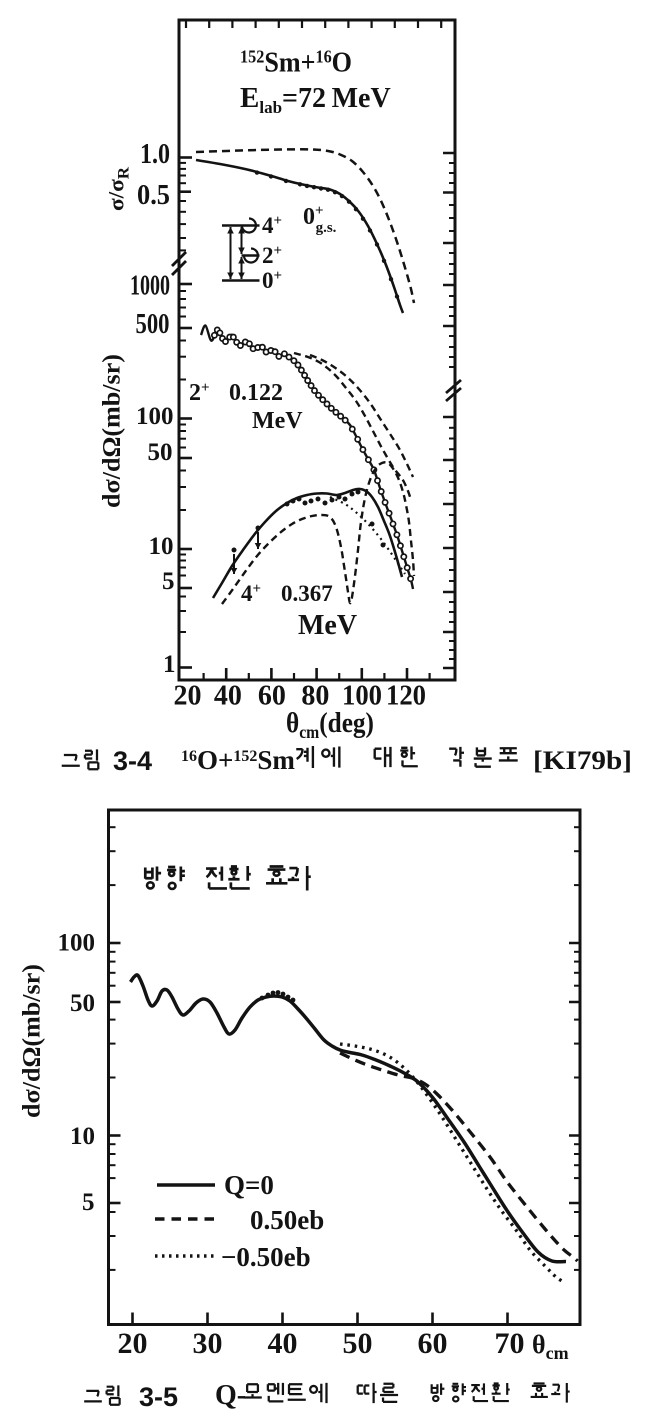  I want to click on svg-text: 152Sm+16O, so click(296, 63).